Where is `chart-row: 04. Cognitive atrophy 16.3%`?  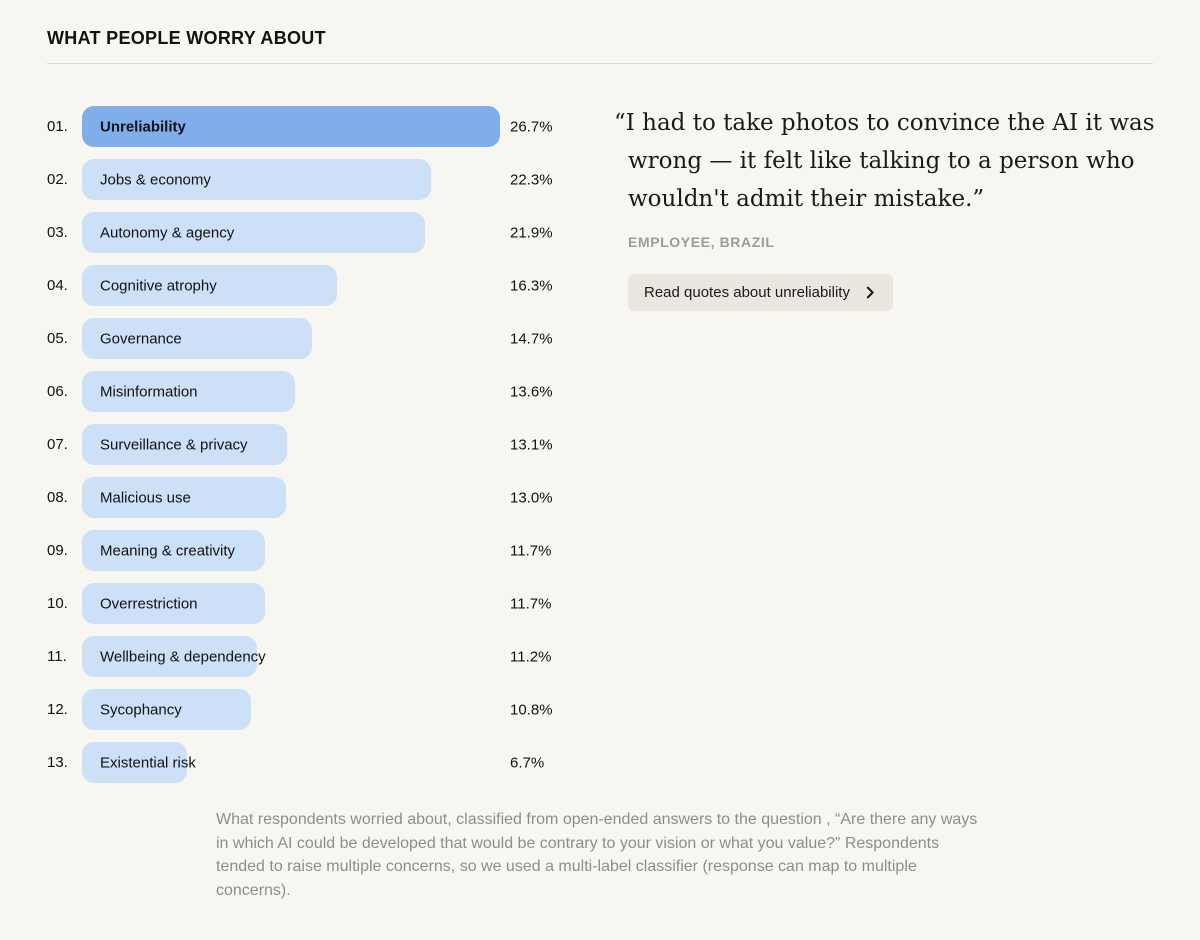
chart-row: 04. Cognitive atrophy 16.3% is located at coordinates (327, 285).